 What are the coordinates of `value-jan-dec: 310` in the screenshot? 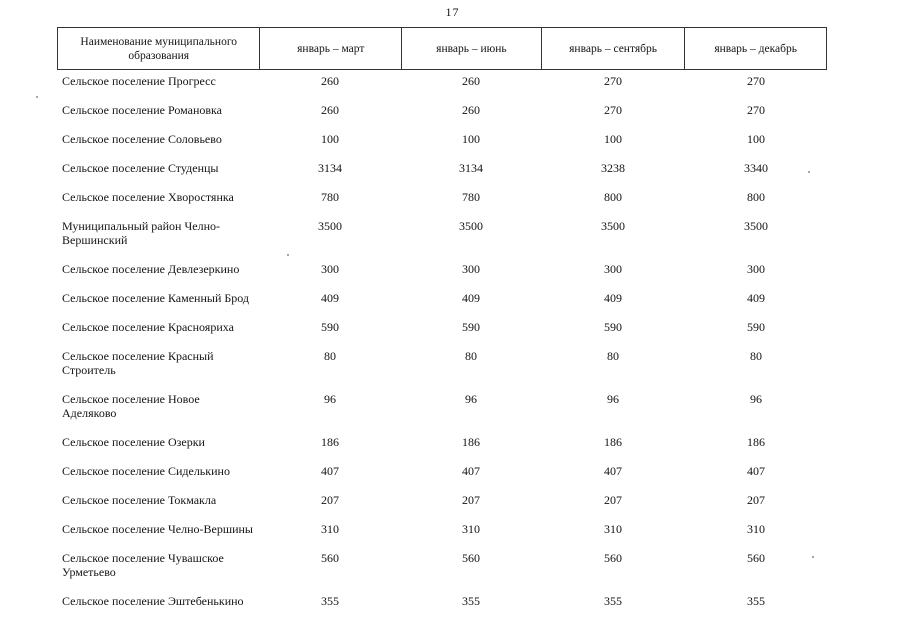 It's located at (756, 529).